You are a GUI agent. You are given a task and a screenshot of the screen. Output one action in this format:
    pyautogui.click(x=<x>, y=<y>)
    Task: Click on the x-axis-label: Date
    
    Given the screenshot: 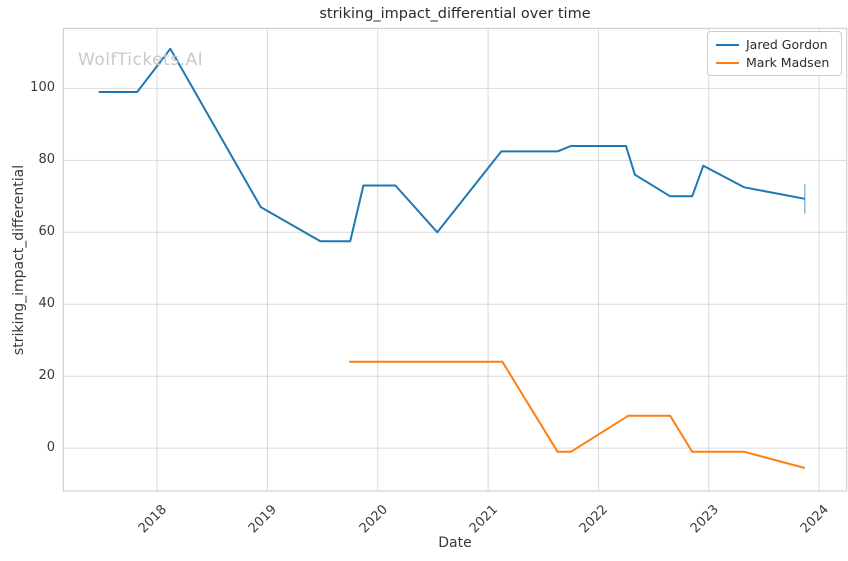 What is the action you would take?
    pyautogui.click(x=455, y=543)
    